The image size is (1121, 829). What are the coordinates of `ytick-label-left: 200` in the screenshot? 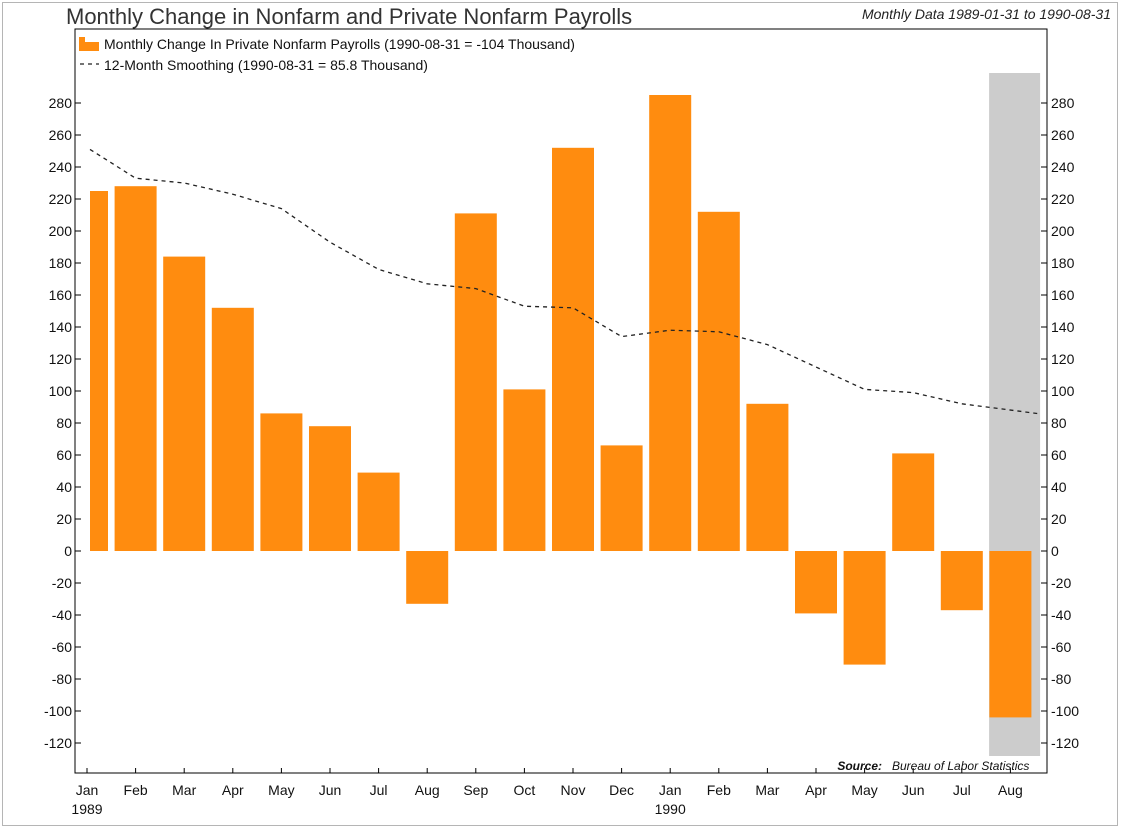 It's located at (61, 231).